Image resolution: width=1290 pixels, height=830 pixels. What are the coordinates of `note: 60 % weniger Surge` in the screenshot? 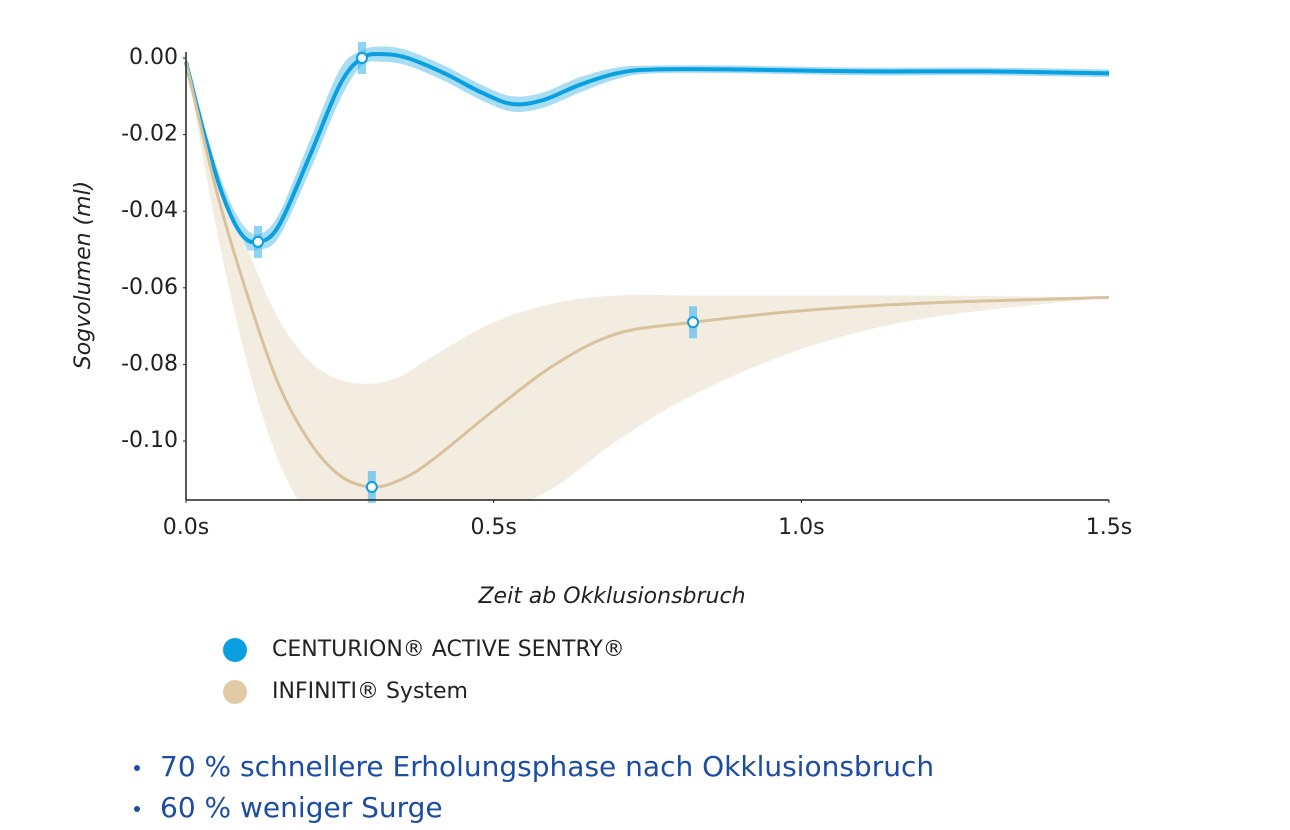 It's located at (301, 807).